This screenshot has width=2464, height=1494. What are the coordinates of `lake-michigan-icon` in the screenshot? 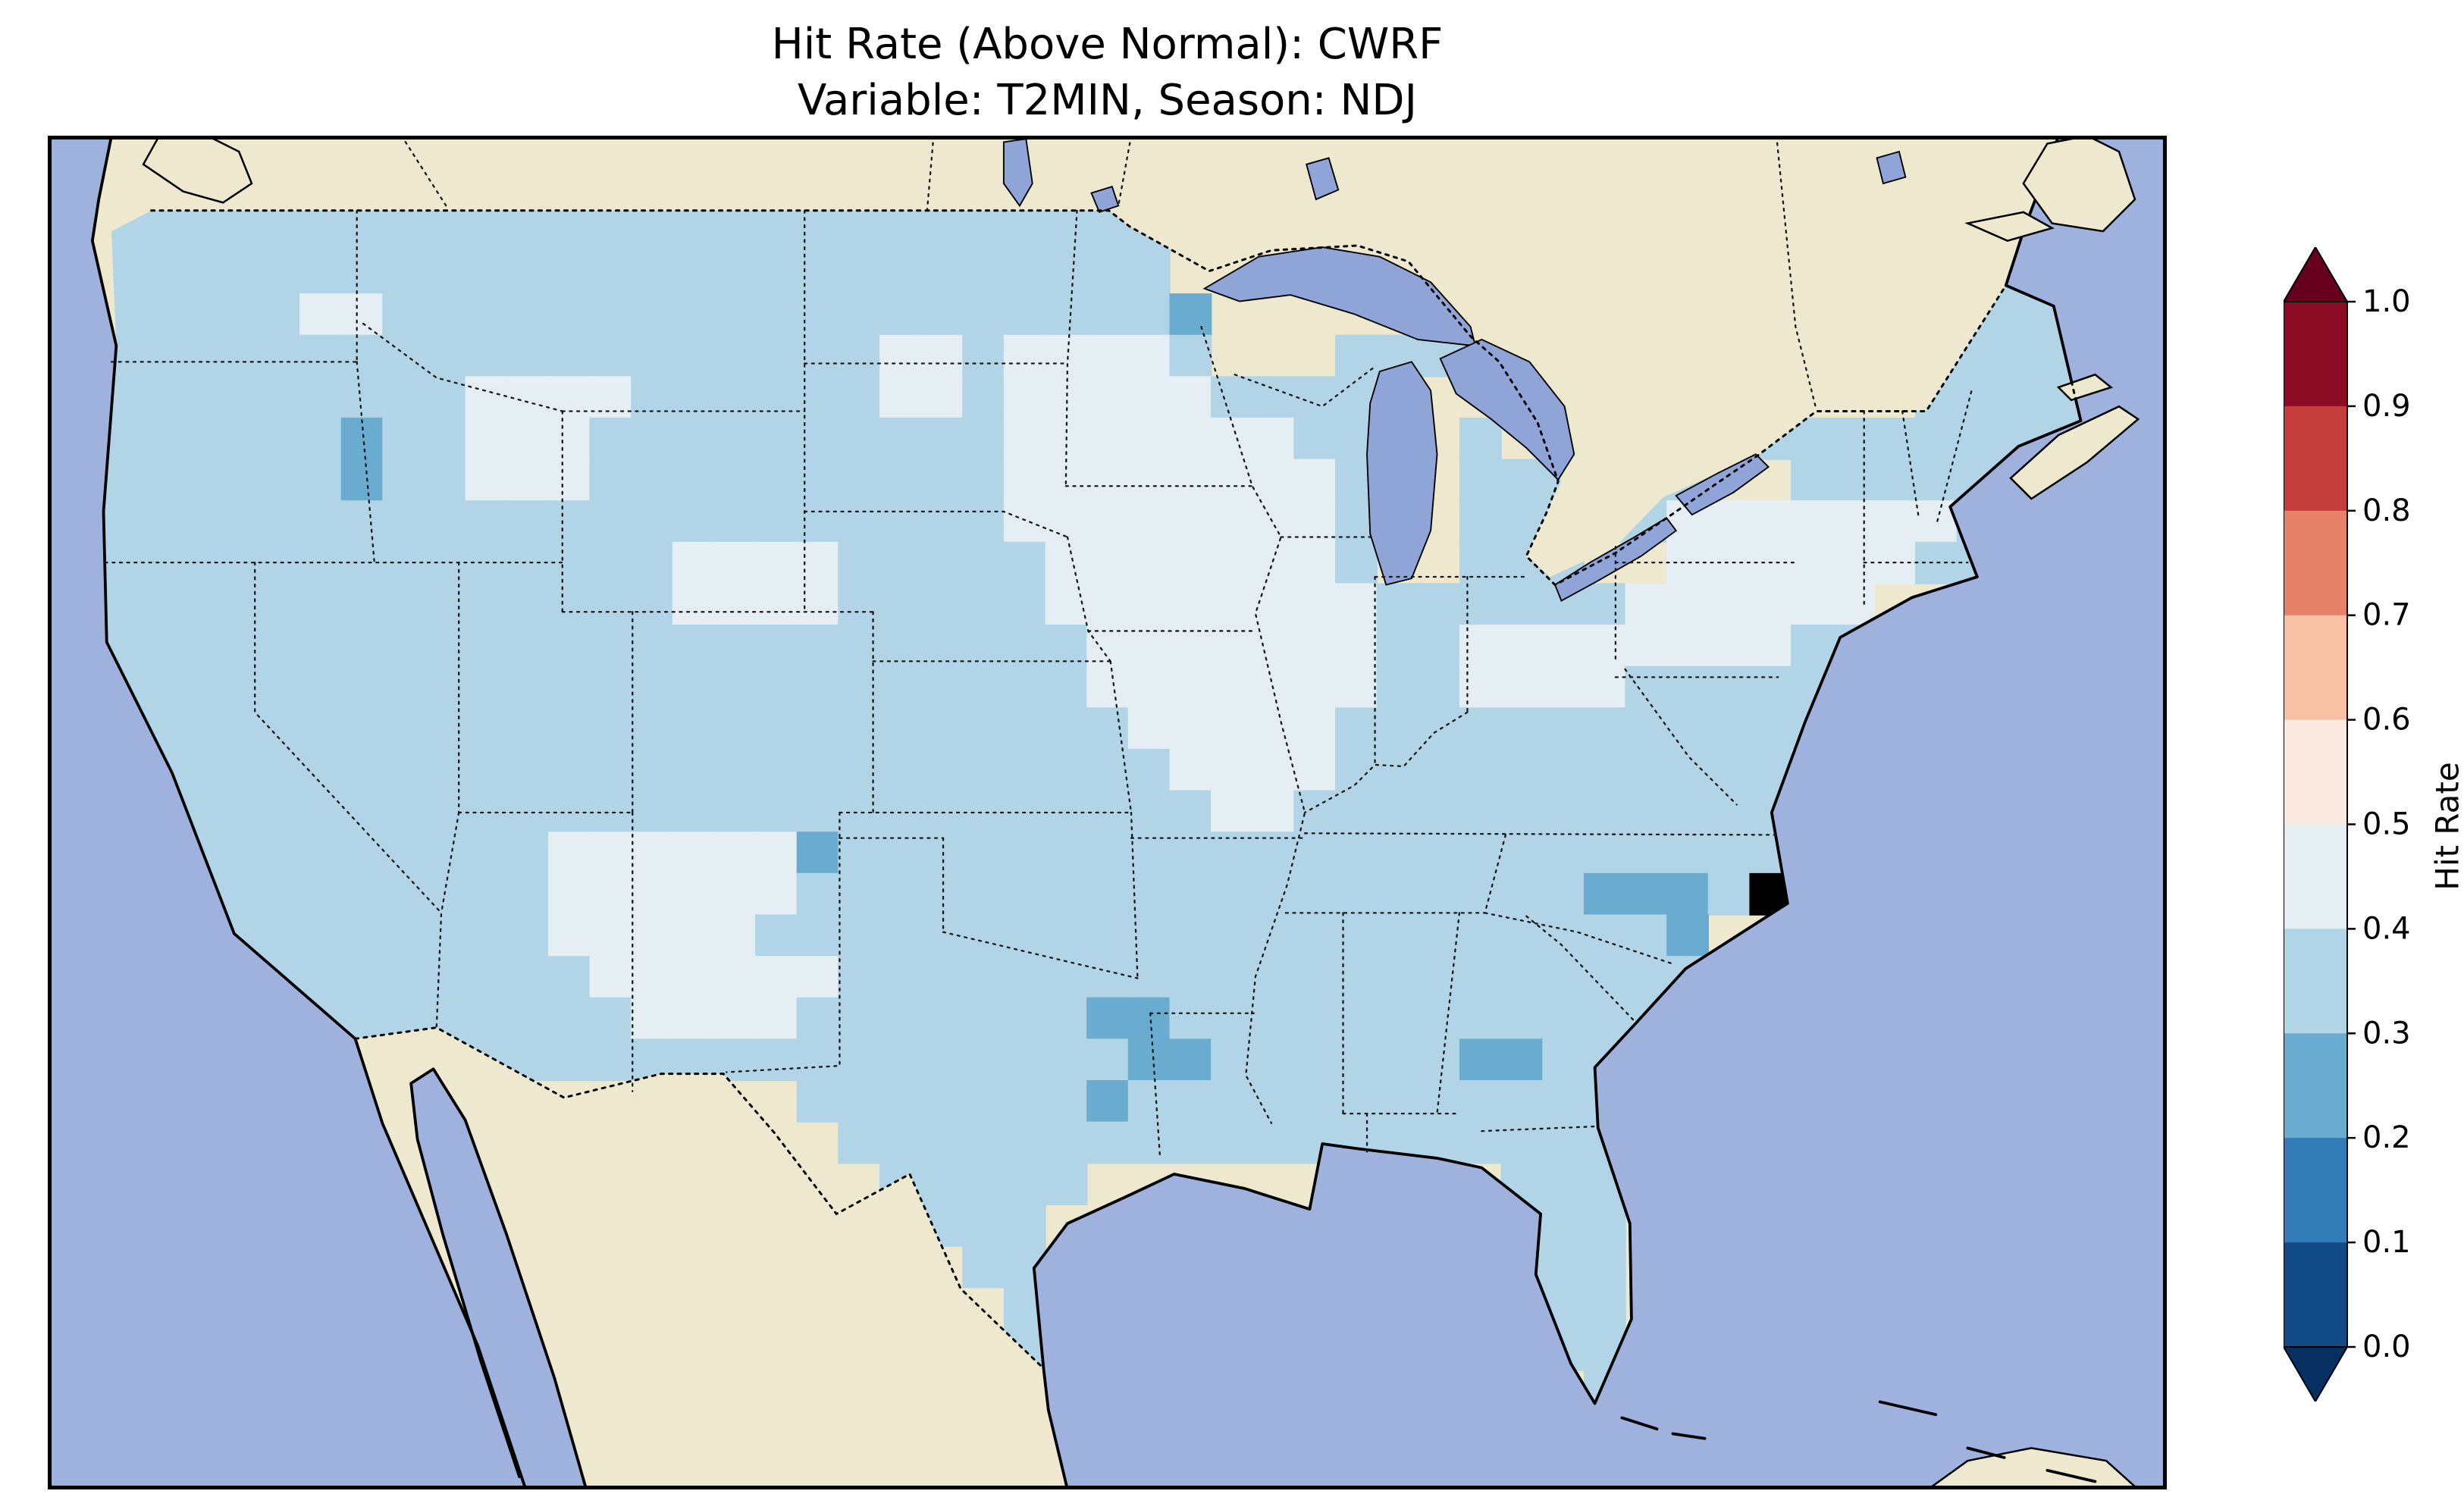 It's located at (1402, 473).